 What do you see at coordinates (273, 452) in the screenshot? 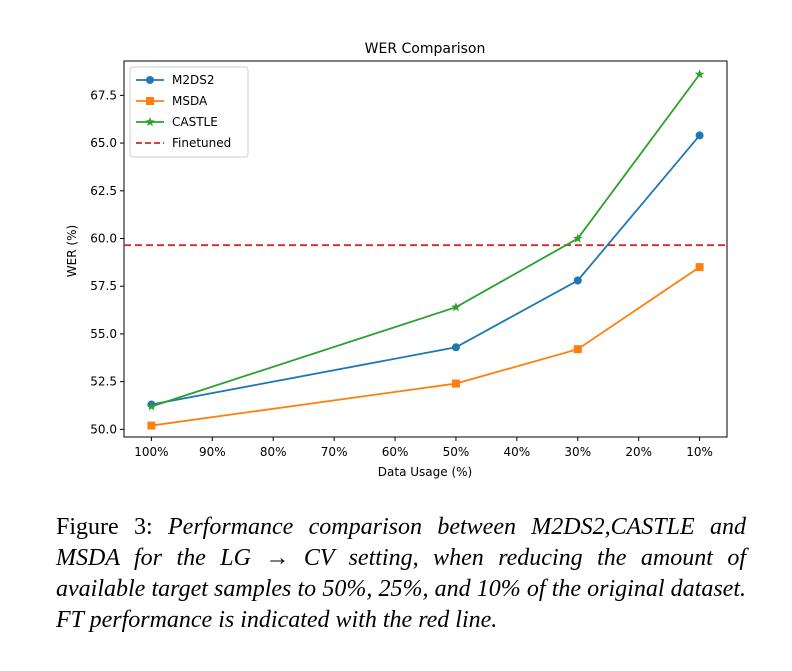
I see `x-tick-label: 80%` at bounding box center [273, 452].